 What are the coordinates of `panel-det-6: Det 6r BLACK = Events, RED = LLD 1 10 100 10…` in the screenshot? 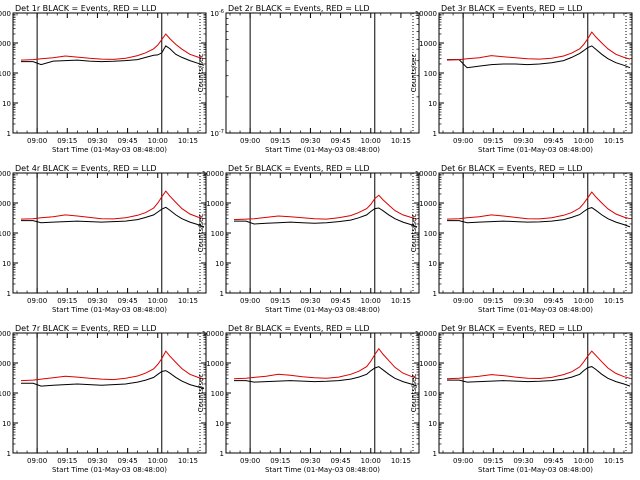 It's located at (521, 239).